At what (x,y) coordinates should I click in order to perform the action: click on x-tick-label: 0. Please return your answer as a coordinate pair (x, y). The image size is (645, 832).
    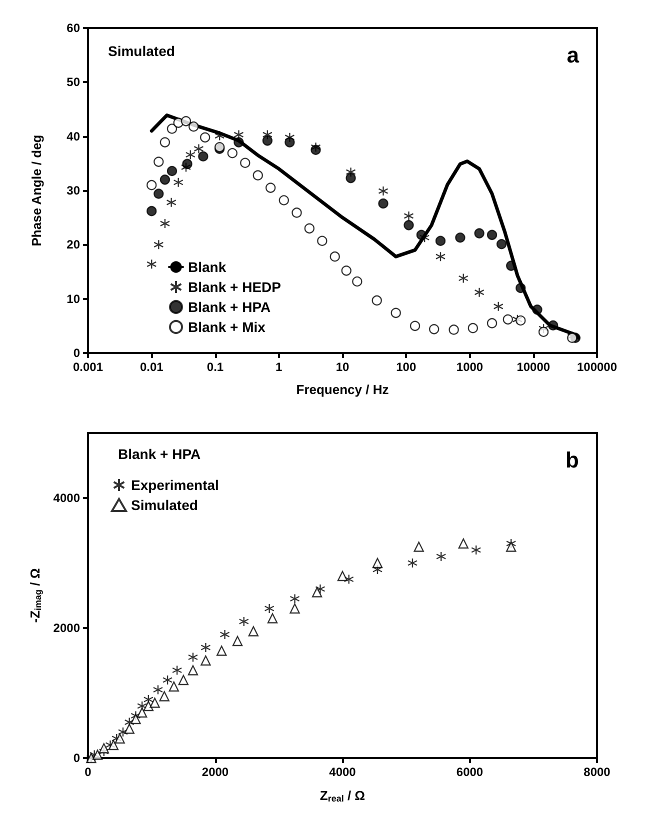
    Looking at the image, I should click on (88, 772).